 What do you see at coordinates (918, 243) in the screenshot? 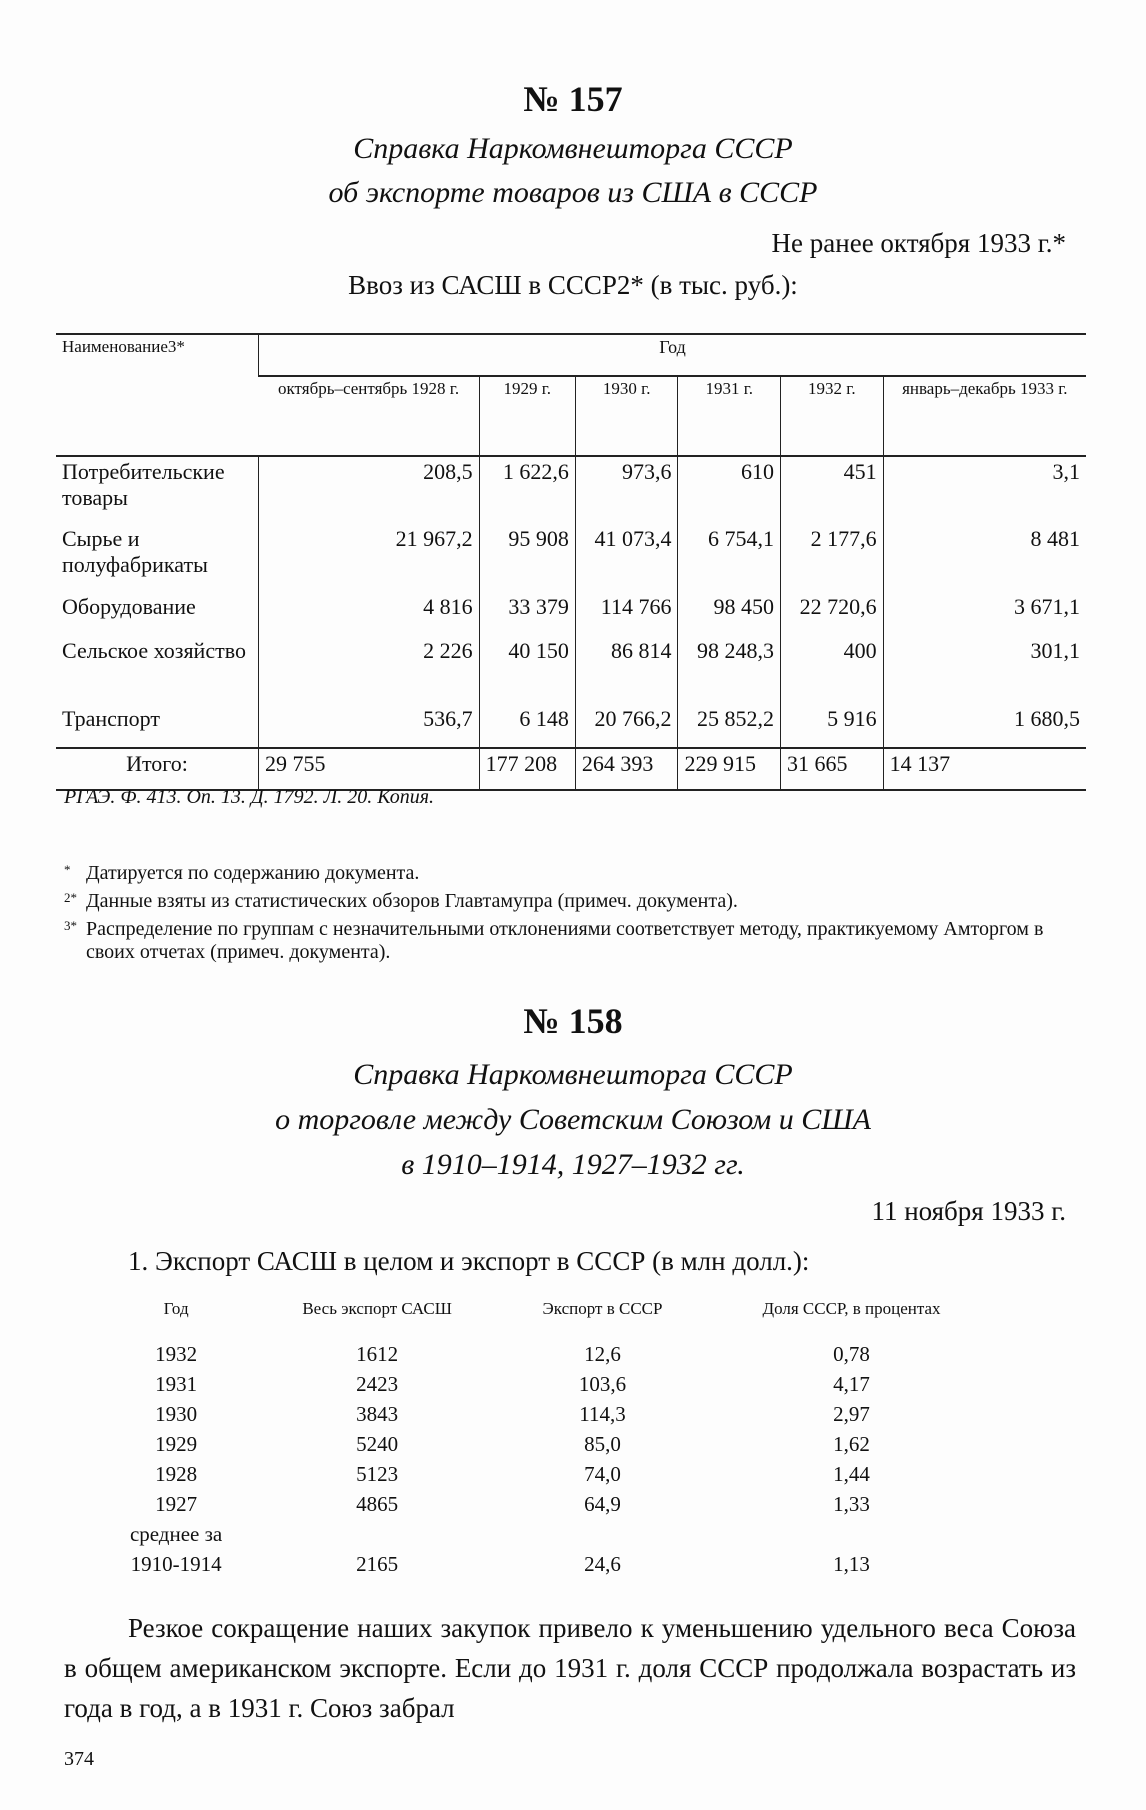
I see `document-date: Не ранее октября 1933 г.*` at bounding box center [918, 243].